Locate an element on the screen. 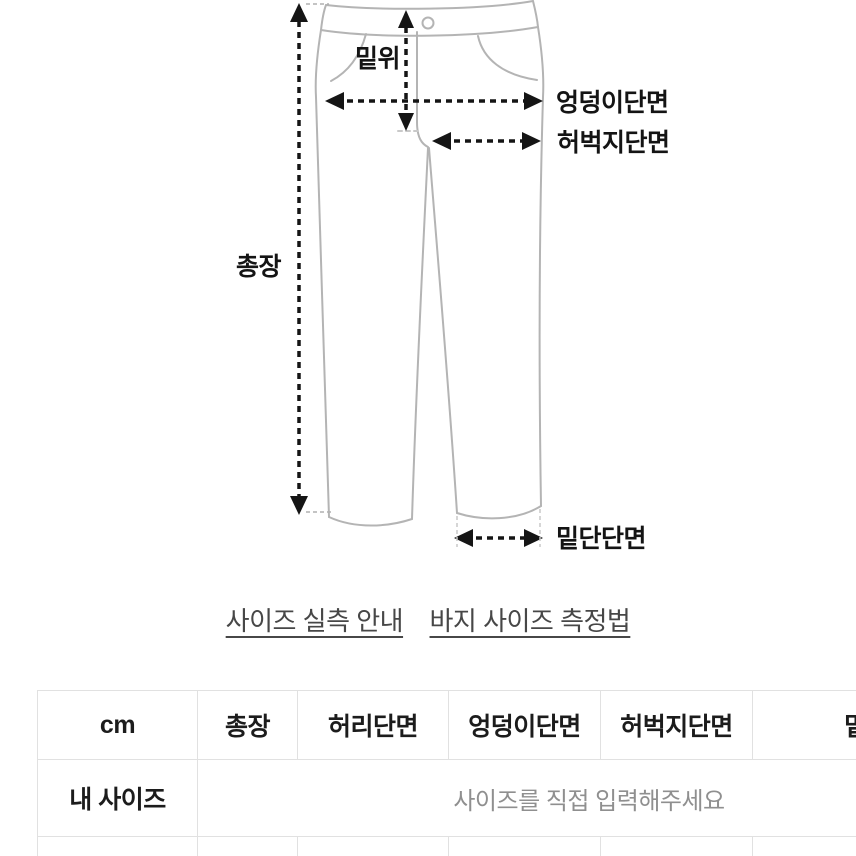  hip-width-label: 엉덩이단면 is located at coordinates (612, 103).